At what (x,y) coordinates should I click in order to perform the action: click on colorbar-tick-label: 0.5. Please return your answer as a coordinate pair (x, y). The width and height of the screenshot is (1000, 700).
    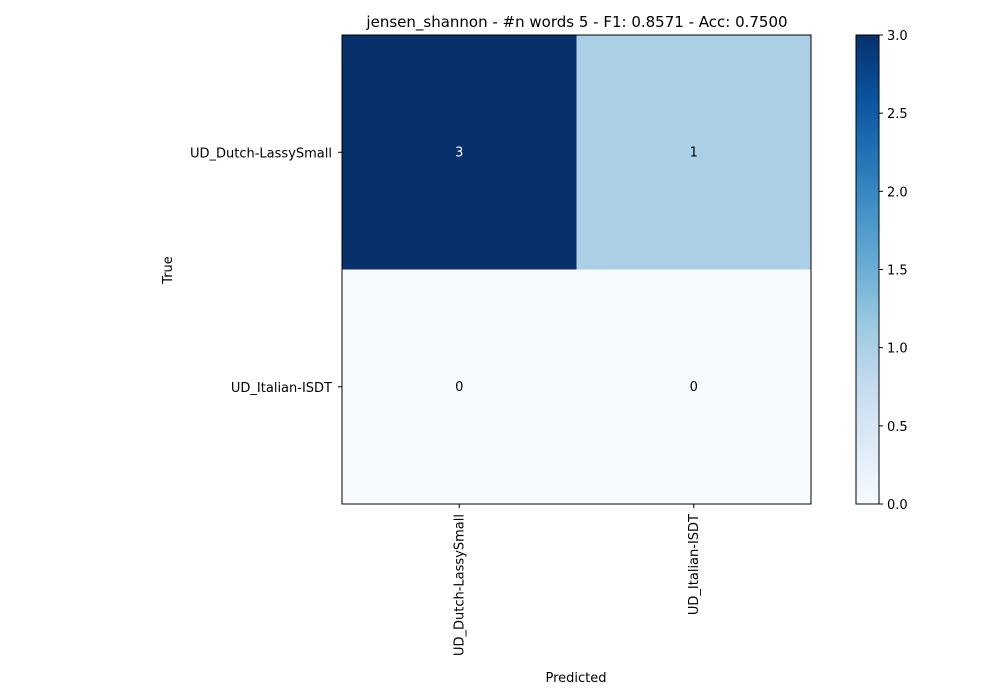
    Looking at the image, I should click on (897, 427).